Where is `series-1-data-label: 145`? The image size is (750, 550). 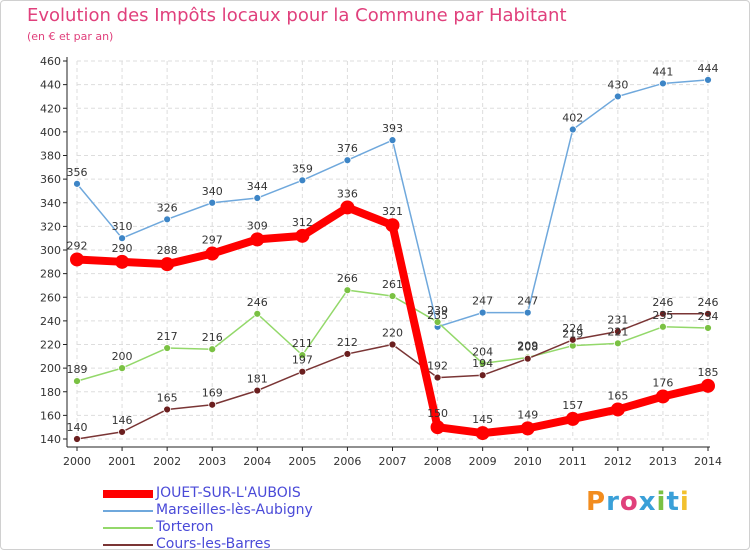
series-1-data-label: 145 is located at coordinates (482, 419).